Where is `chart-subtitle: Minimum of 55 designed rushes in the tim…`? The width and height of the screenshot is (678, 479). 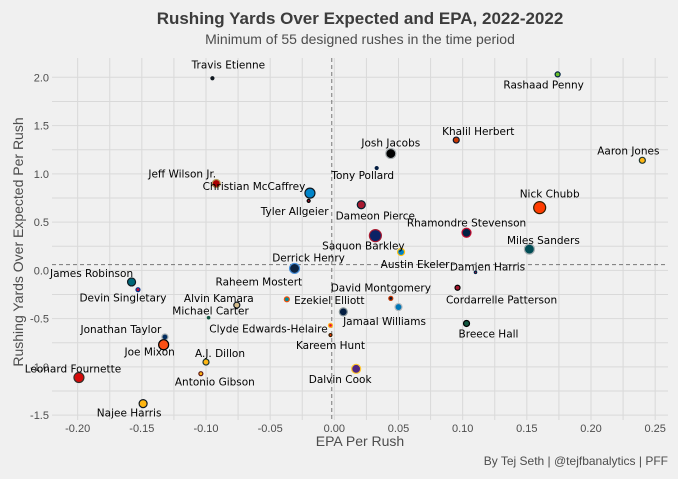
chart-subtitle: Minimum of 55 designed rushes in the tim… is located at coordinates (360, 39).